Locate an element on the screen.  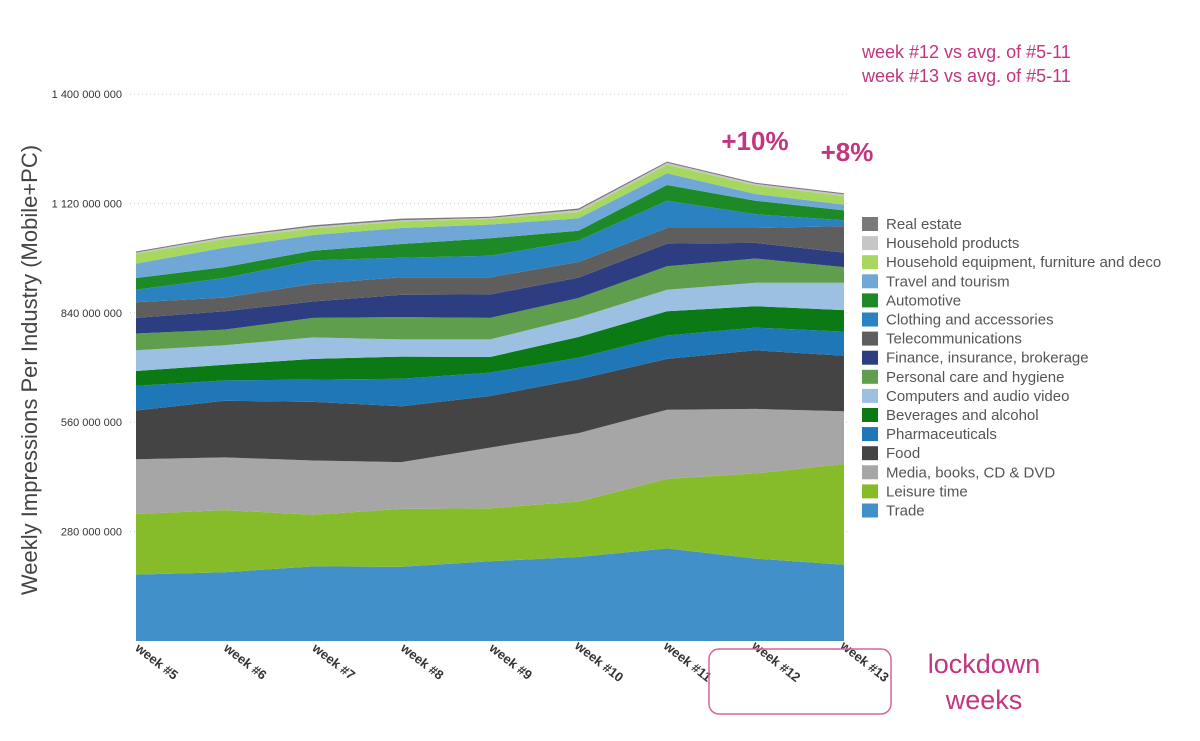
area-media-books-cd-dvd is located at coordinates (490, 461).